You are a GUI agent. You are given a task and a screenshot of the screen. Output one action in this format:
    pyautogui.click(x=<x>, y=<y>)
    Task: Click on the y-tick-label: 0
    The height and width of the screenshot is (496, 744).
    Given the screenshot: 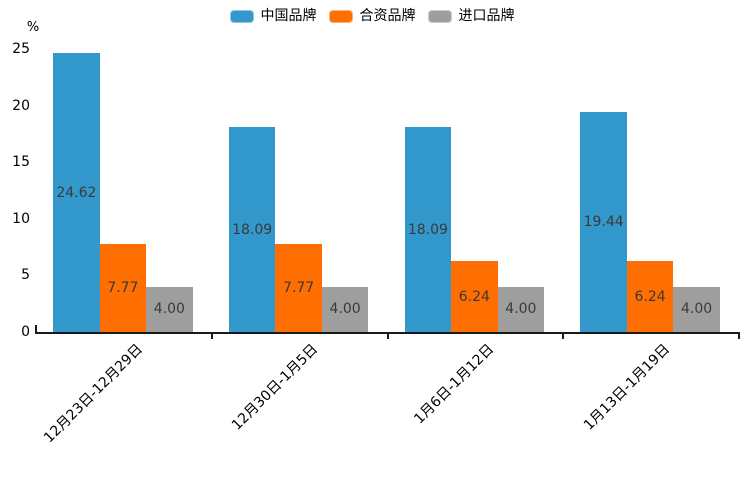 What is the action you would take?
    pyautogui.click(x=25, y=332)
    